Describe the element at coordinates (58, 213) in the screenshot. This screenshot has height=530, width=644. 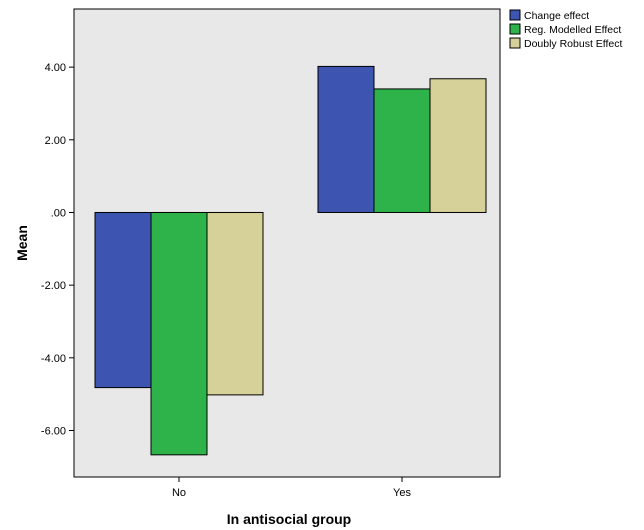
I see `y-tick-label: .00` at that location.